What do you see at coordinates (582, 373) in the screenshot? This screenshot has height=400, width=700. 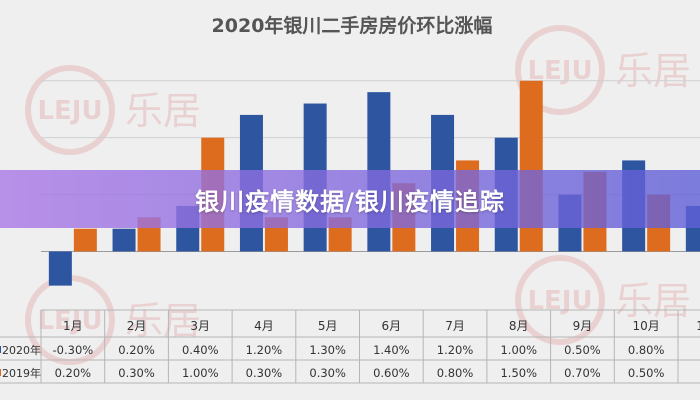 I see `table-cell: 0.70%` at bounding box center [582, 373].